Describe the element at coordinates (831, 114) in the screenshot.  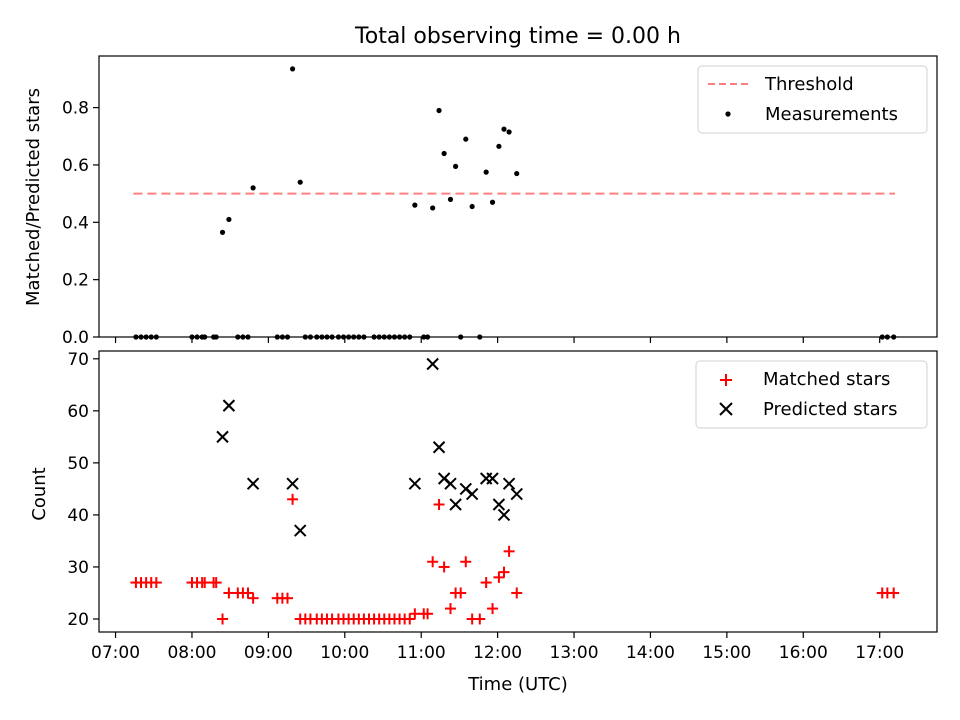
I see `legend-measurements-label: Measurements` at that location.